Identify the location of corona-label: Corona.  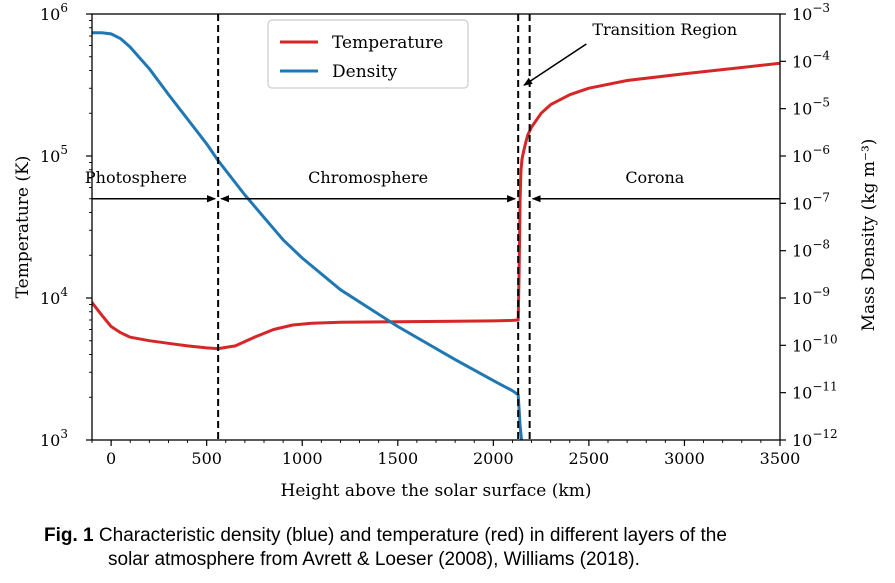
(654, 177).